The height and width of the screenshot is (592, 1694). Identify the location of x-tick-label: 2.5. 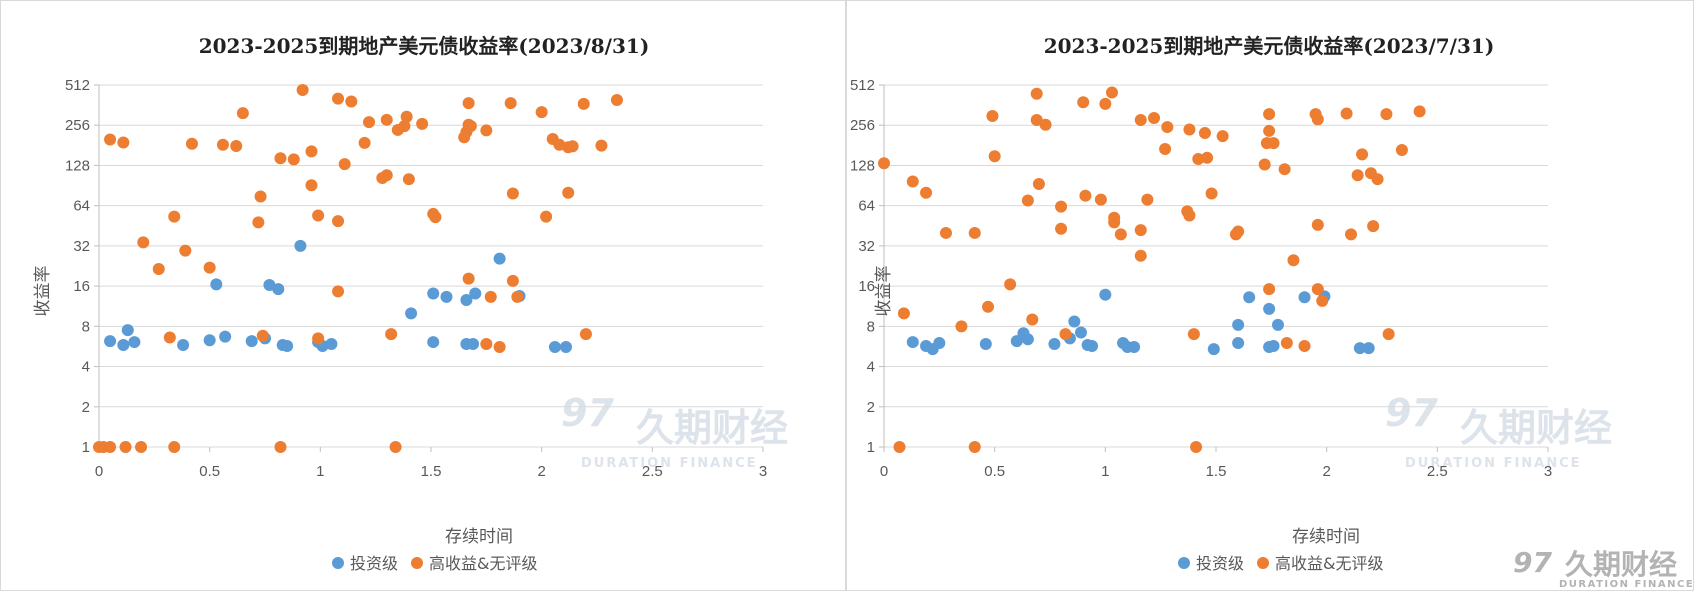
(1437, 471).